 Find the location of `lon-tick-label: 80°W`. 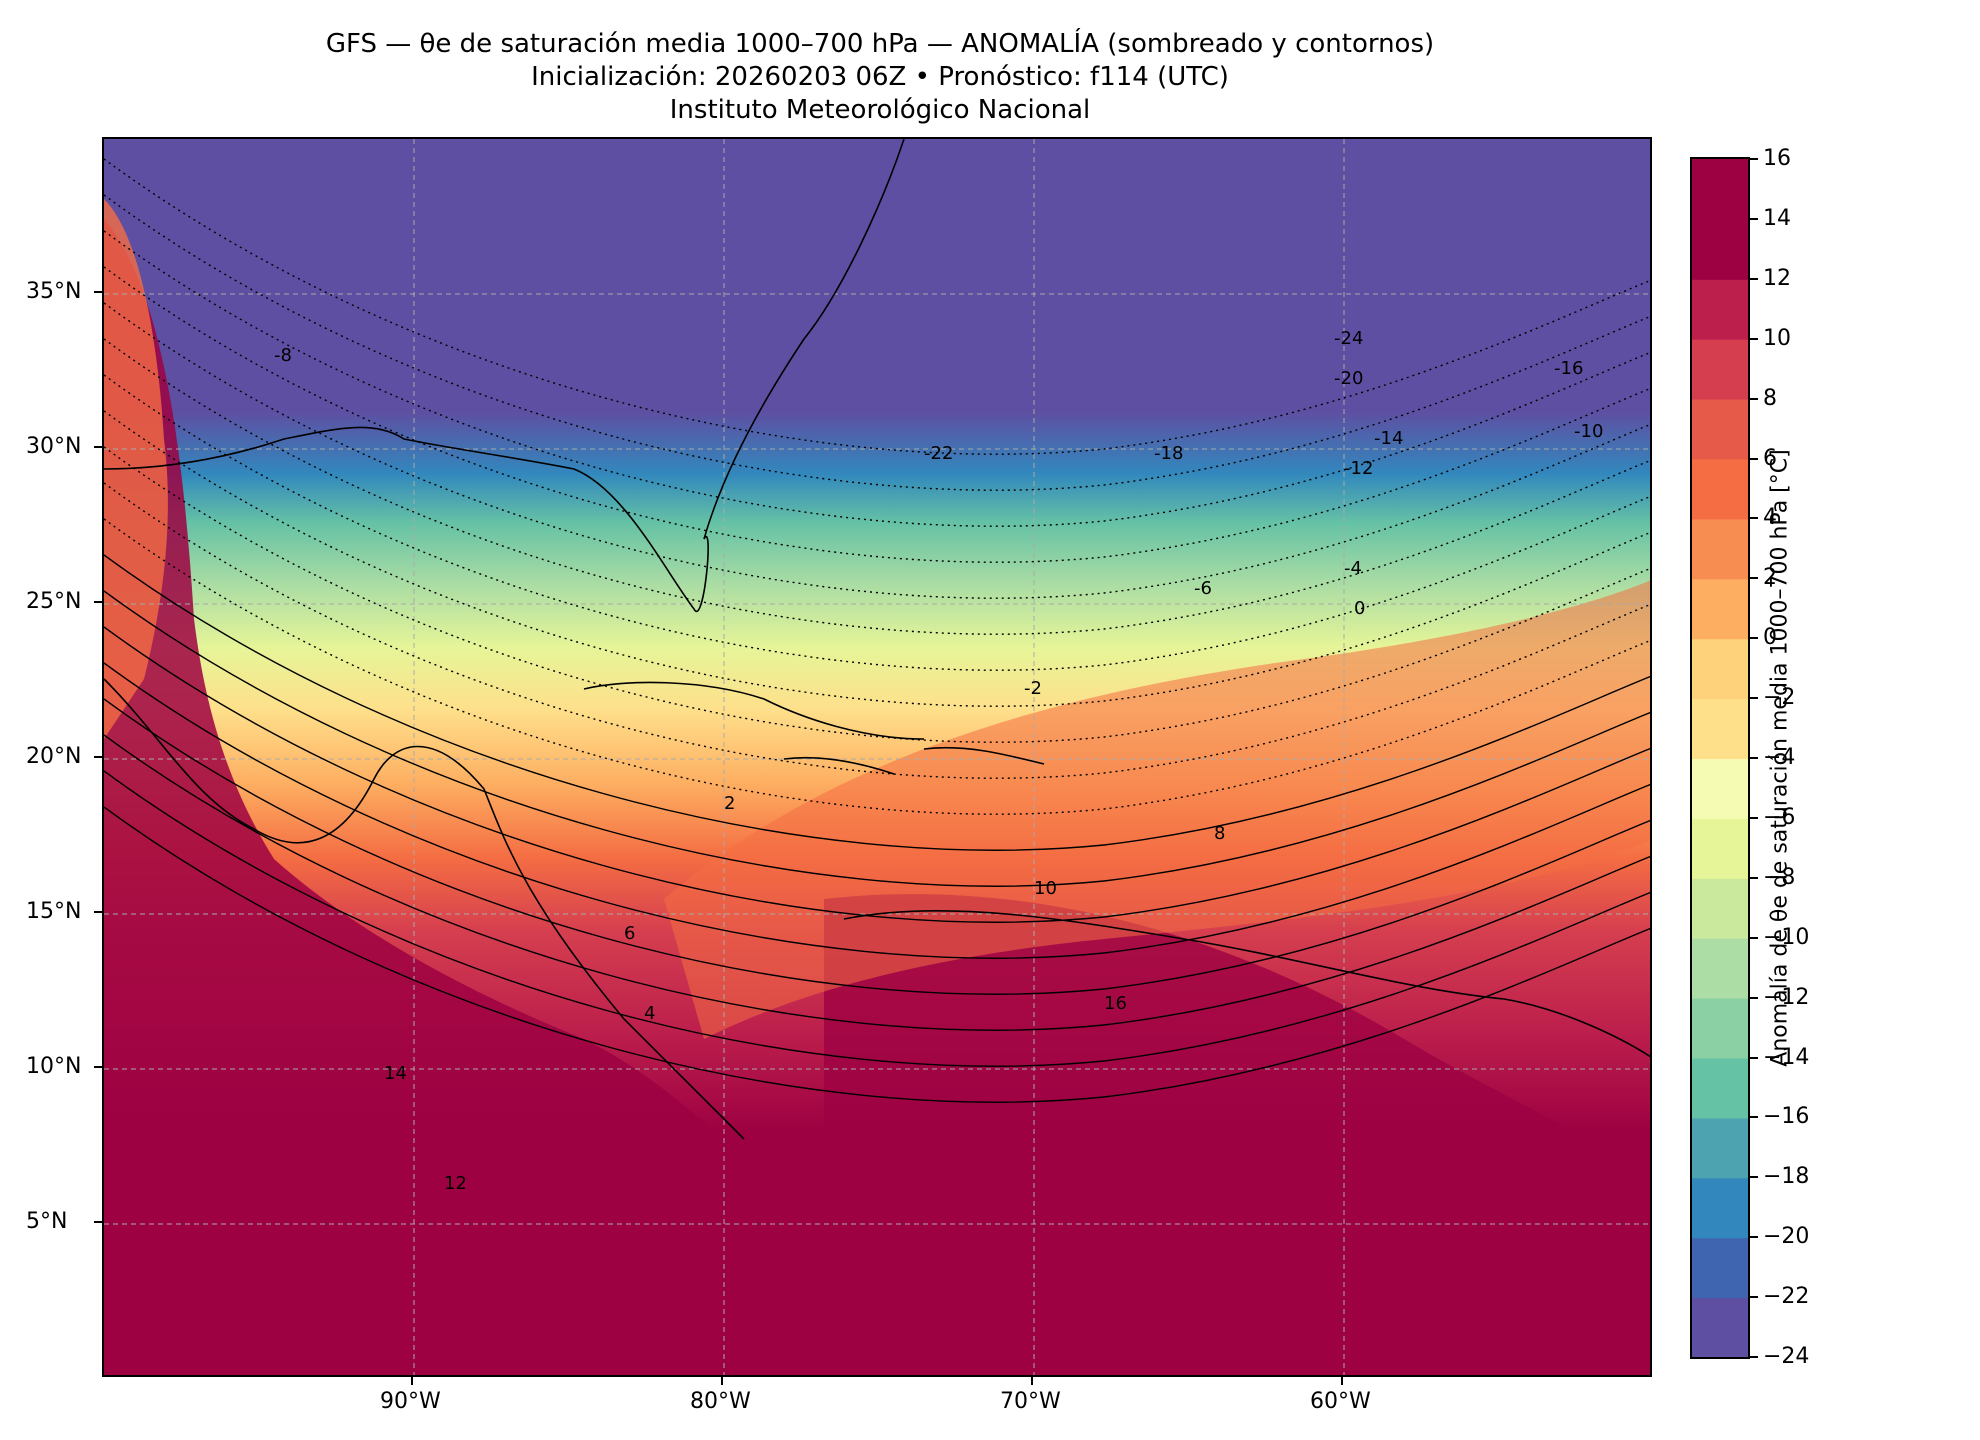

lon-tick-label: 80°W is located at coordinates (720, 1401).